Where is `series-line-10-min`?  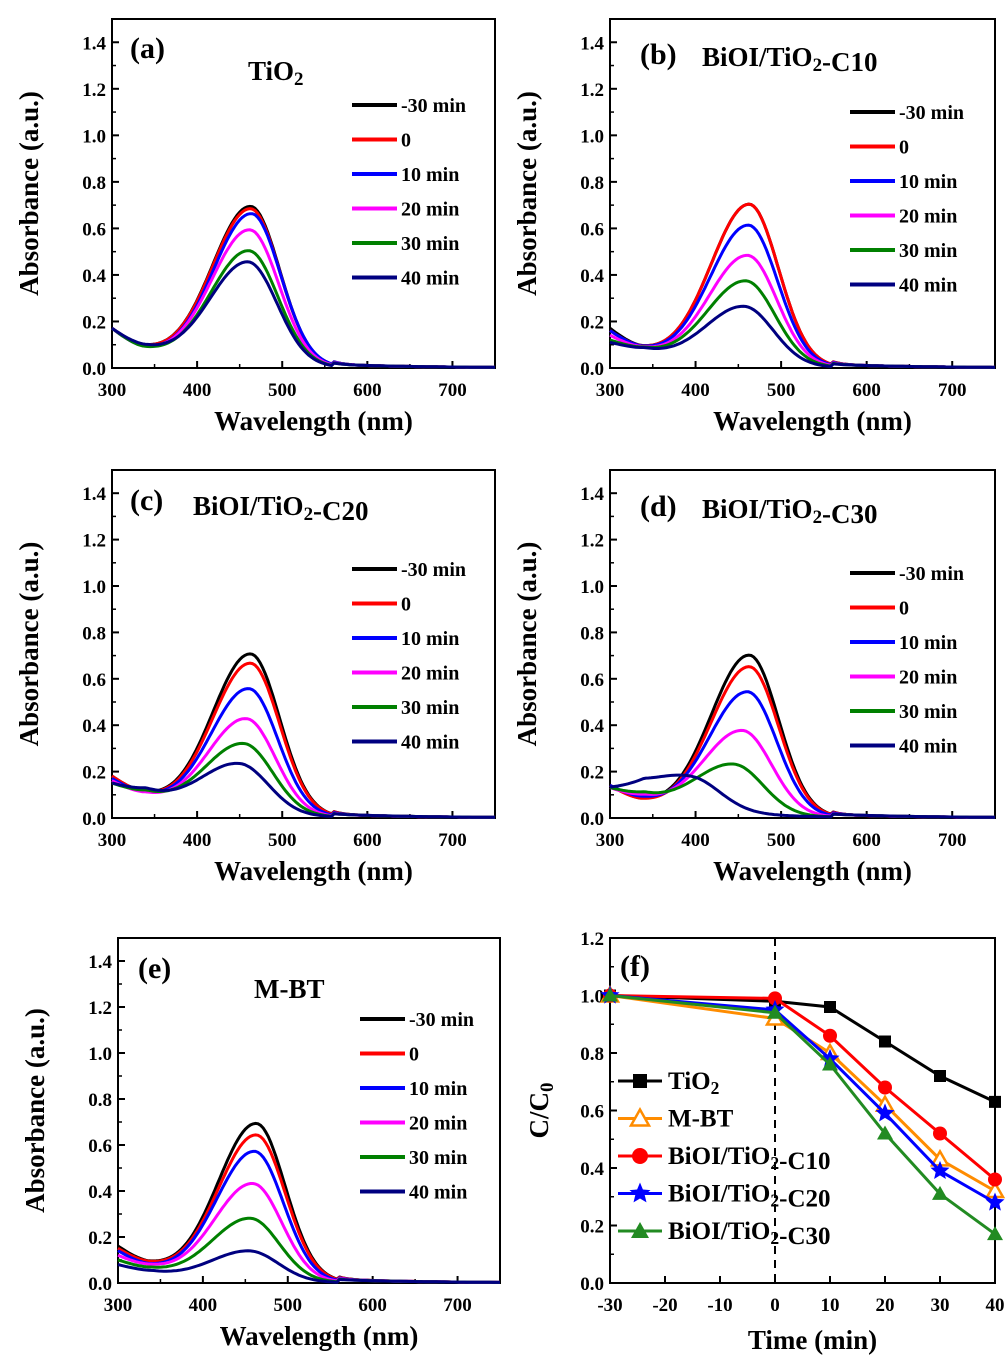 series-line-10-min is located at coordinates (308, 1216).